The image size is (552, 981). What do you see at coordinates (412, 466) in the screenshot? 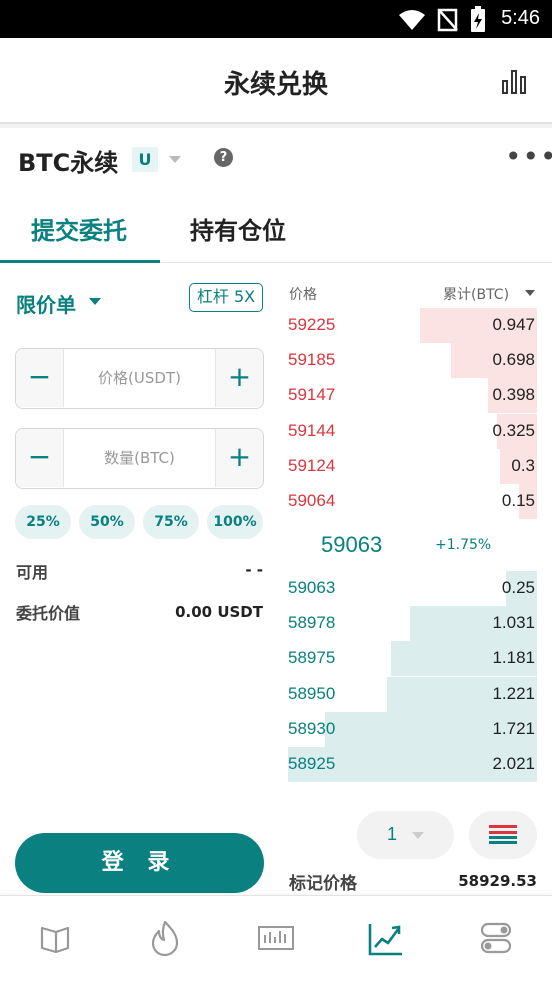
I see `ask-row: 59124 0.3` at bounding box center [412, 466].